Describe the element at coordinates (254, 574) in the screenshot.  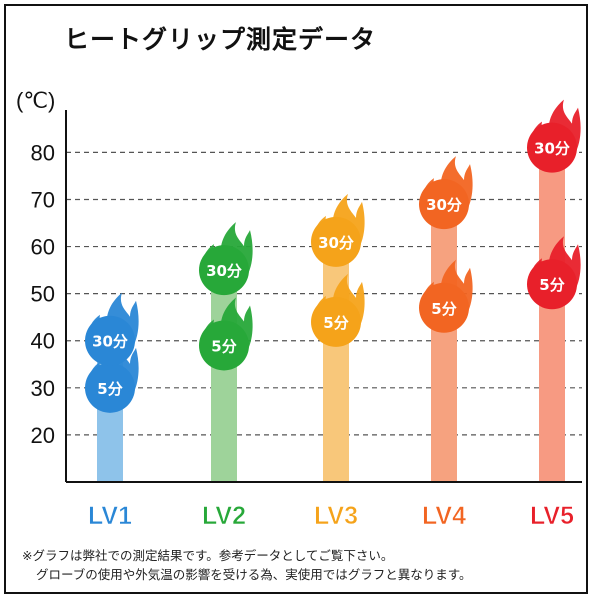
I see `footnote-line-2: グローブの使用や外気温の影響を受ける為、実使用ではグラフと異なります。` at that location.